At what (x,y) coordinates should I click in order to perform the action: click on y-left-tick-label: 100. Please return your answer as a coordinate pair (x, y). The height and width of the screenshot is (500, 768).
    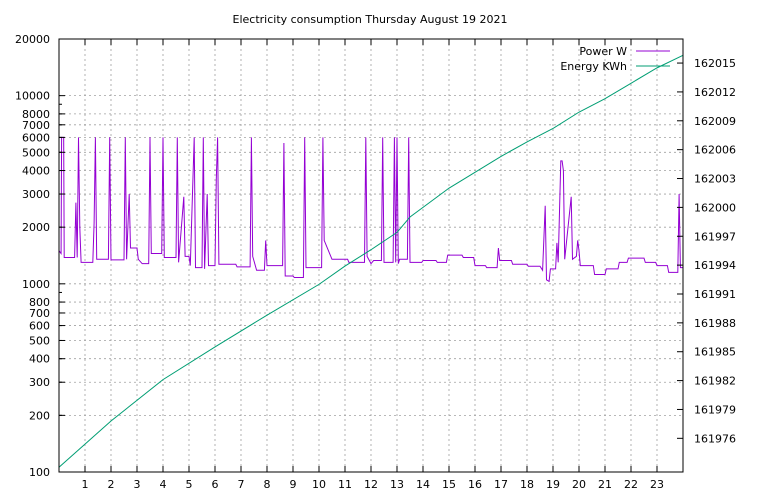
    Looking at the image, I should click on (39, 472).